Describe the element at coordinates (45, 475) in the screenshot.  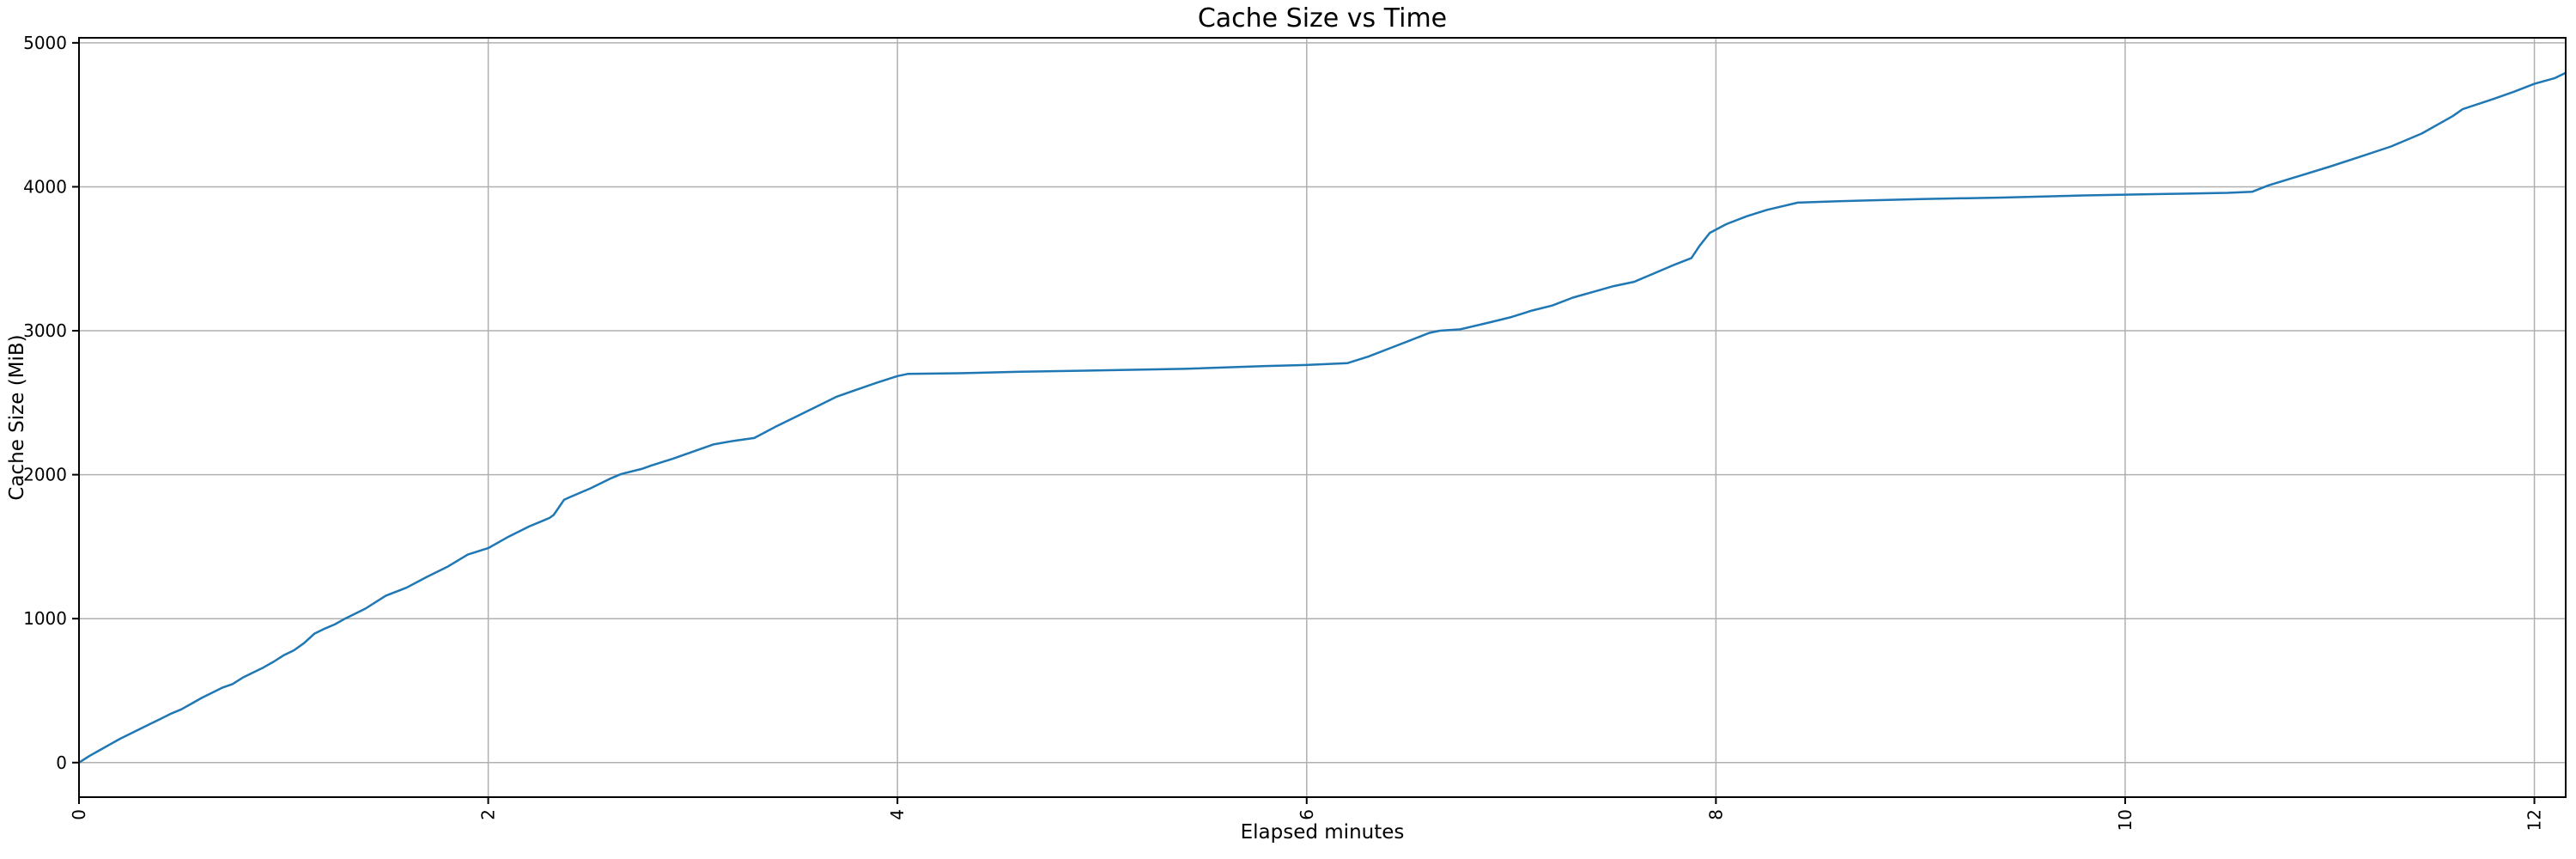
I see `svg-text: 2000` at that location.